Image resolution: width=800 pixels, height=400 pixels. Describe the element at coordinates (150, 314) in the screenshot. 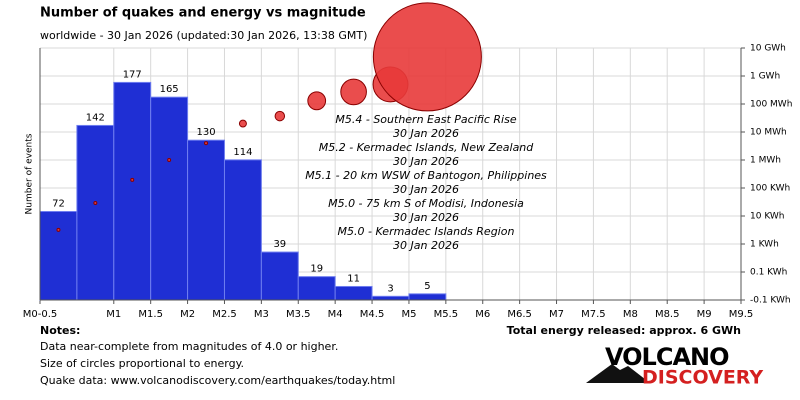

I see `x-tick-label: M1.5` at that location.